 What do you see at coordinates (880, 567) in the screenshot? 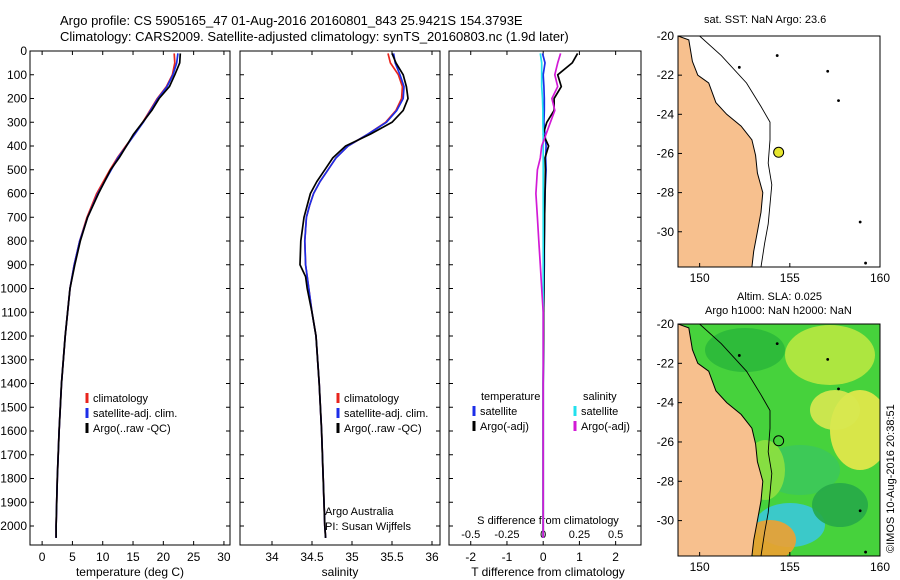
I see `sla-lon-label: 160` at bounding box center [880, 567].